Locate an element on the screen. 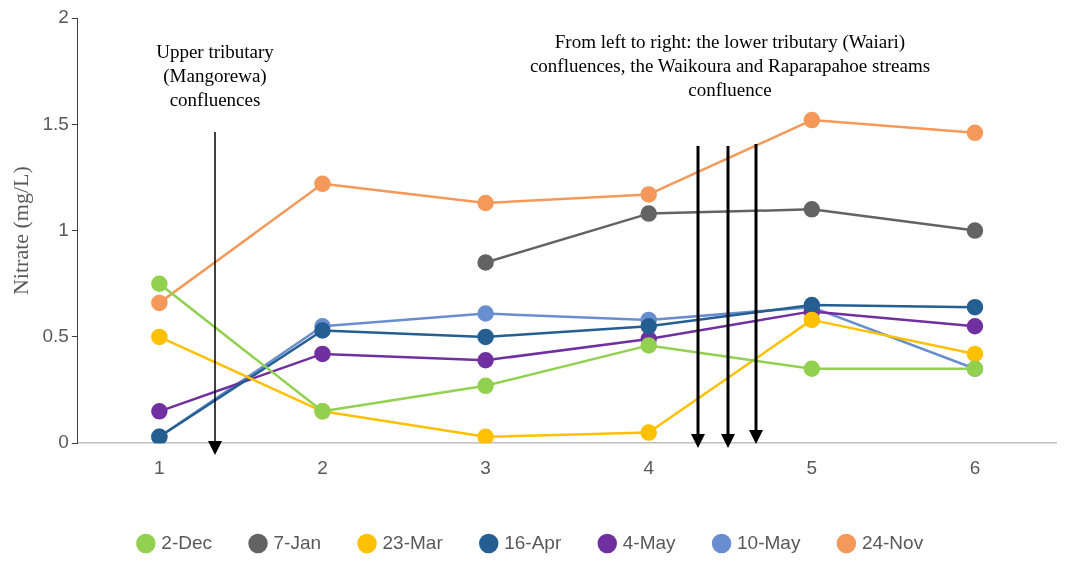  legend-label: 2-Dec is located at coordinates (187, 542).